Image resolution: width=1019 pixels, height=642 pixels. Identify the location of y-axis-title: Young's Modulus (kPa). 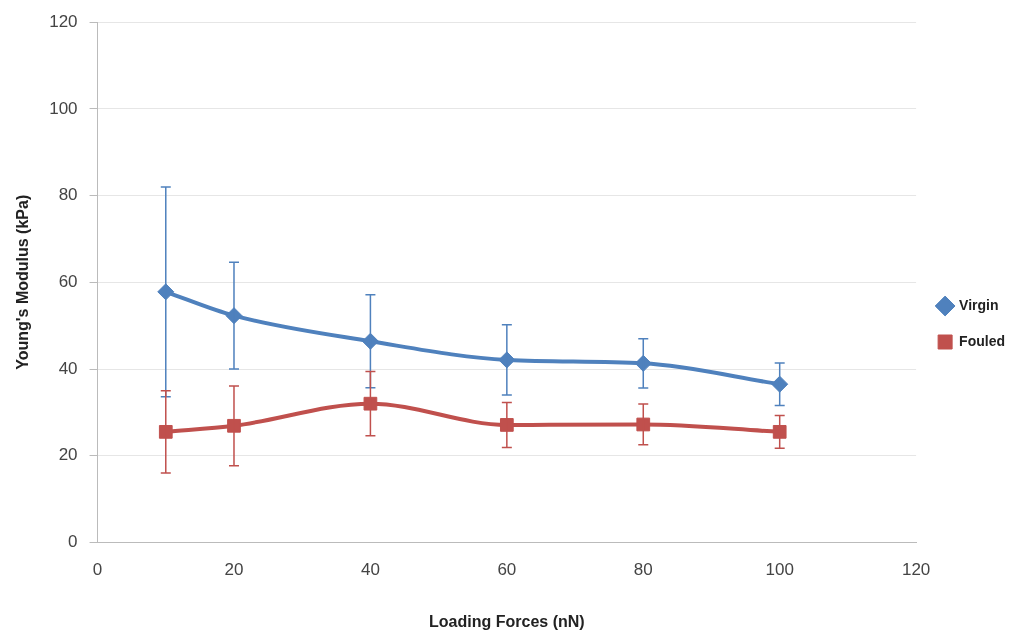
(23, 282).